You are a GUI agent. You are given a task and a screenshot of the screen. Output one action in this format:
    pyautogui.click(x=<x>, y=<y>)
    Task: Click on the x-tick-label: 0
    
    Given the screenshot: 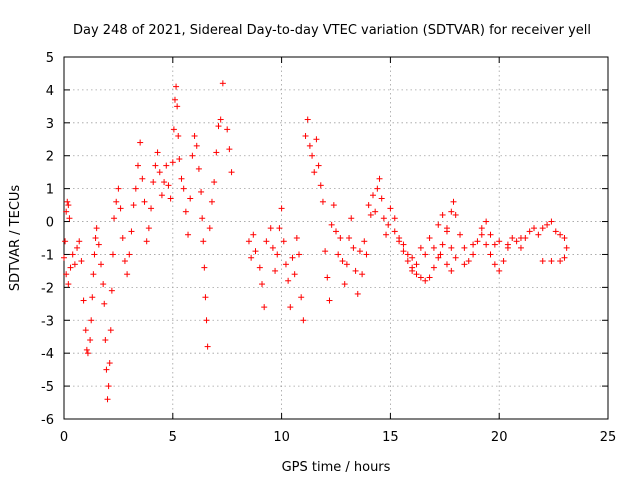 What is the action you would take?
    pyautogui.click(x=64, y=437)
    